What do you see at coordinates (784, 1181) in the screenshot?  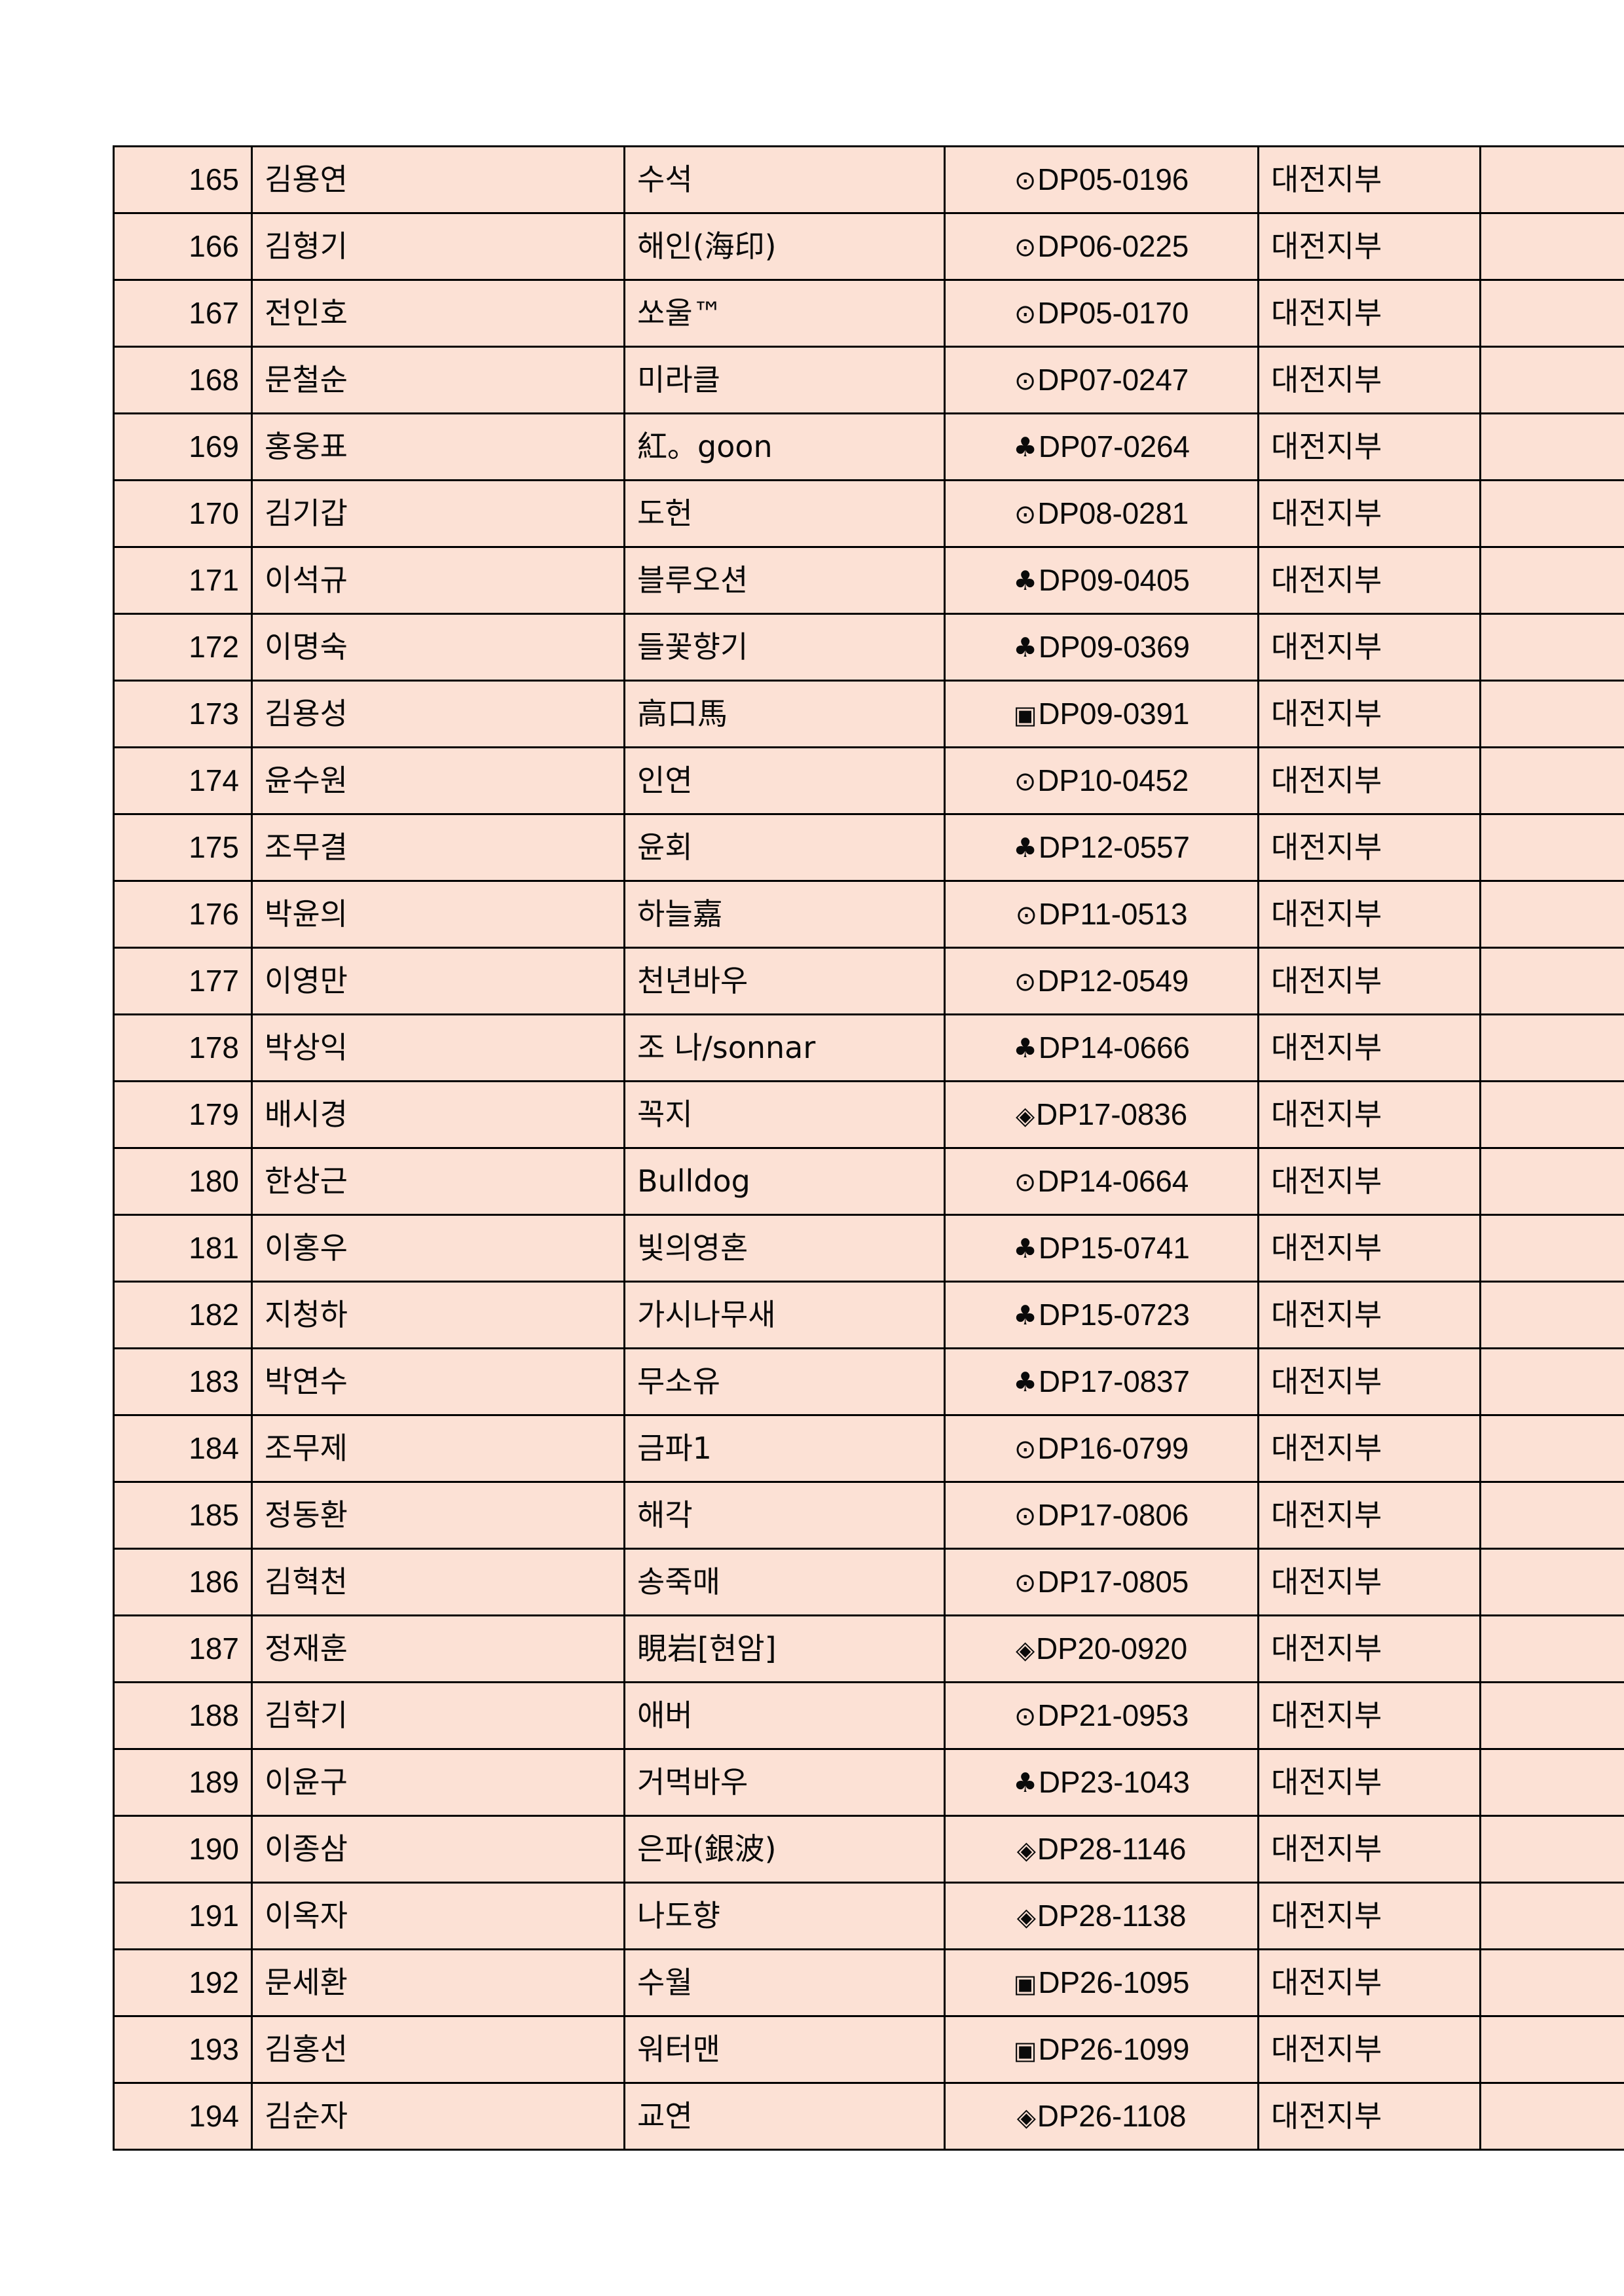 I see `member-nickname: Bulldog` at bounding box center [784, 1181].